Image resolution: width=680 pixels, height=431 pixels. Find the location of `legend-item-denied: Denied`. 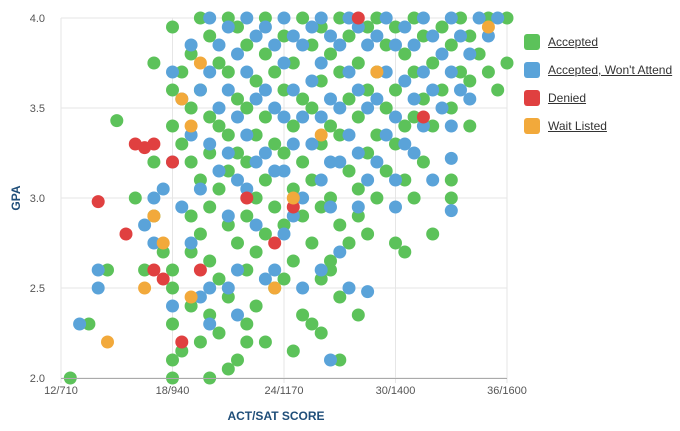

legend-item-denied: Denied is located at coordinates (598, 98).